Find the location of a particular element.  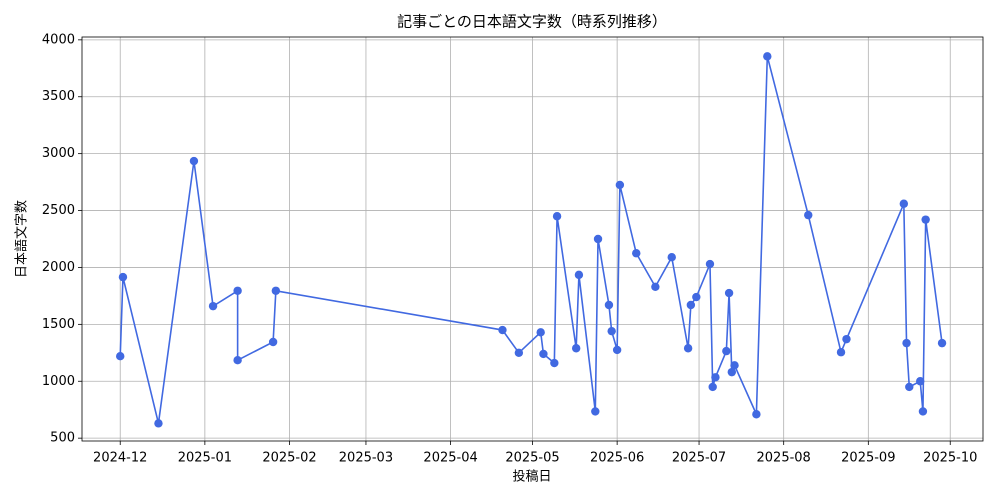

y-tick-label: 2500 is located at coordinates (58, 210).